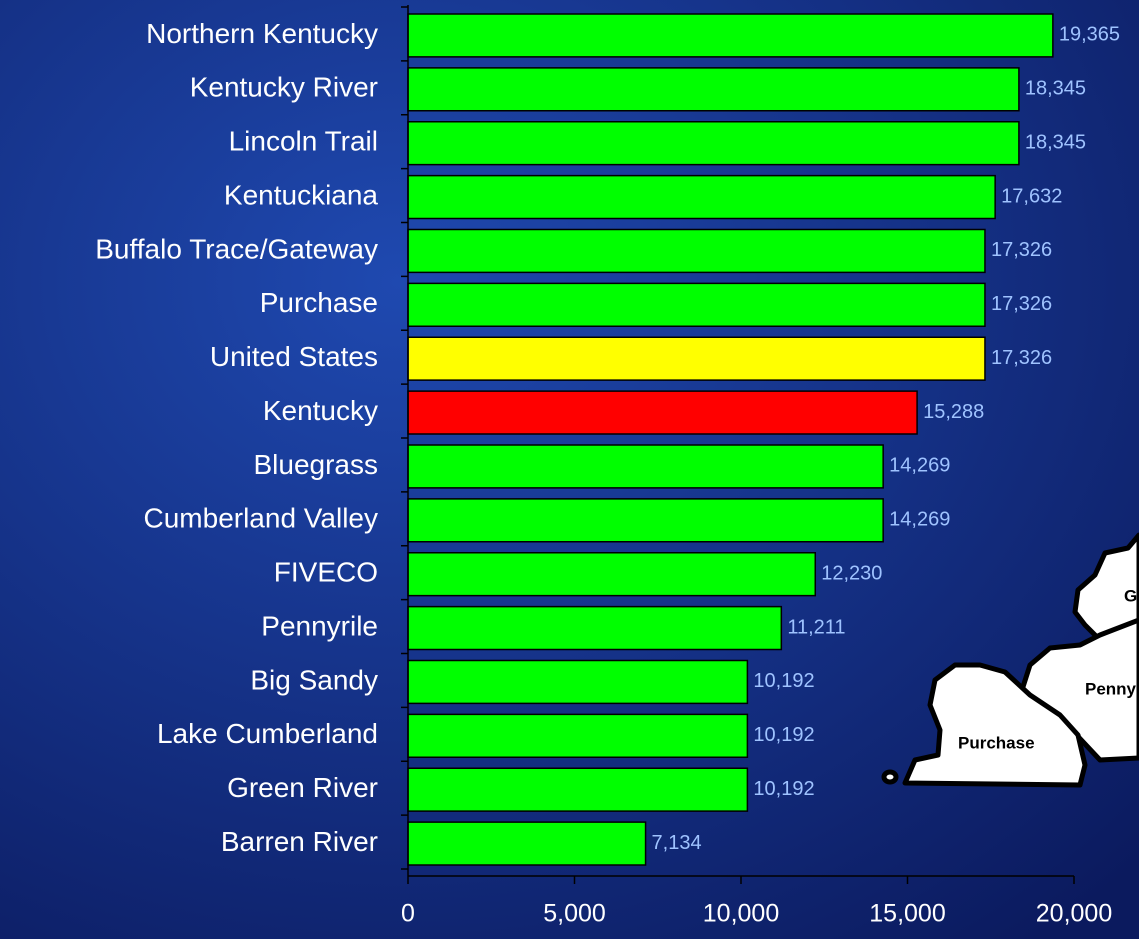 This screenshot has height=939, width=1139. Describe the element at coordinates (408, 914) in the screenshot. I see `x-tick-label: 0` at that location.